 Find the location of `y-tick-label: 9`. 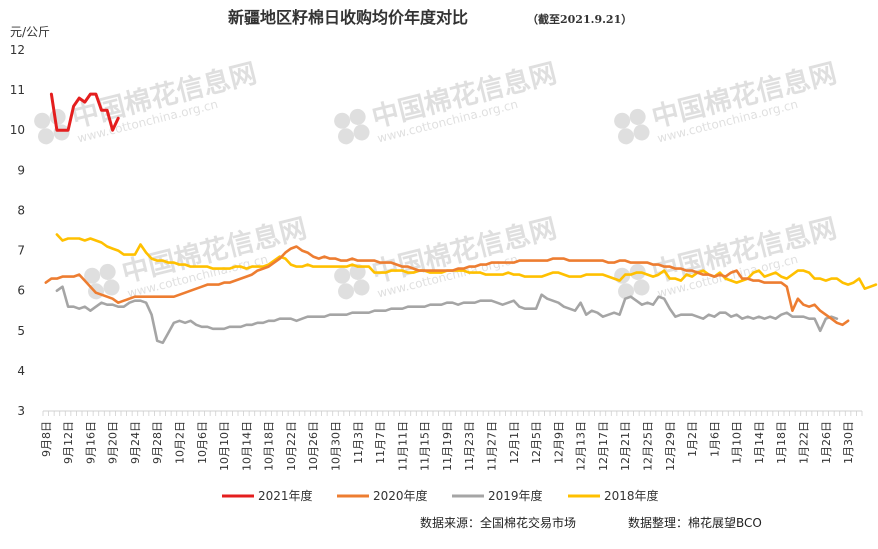

y-tick-label: 9 is located at coordinates (21, 170).